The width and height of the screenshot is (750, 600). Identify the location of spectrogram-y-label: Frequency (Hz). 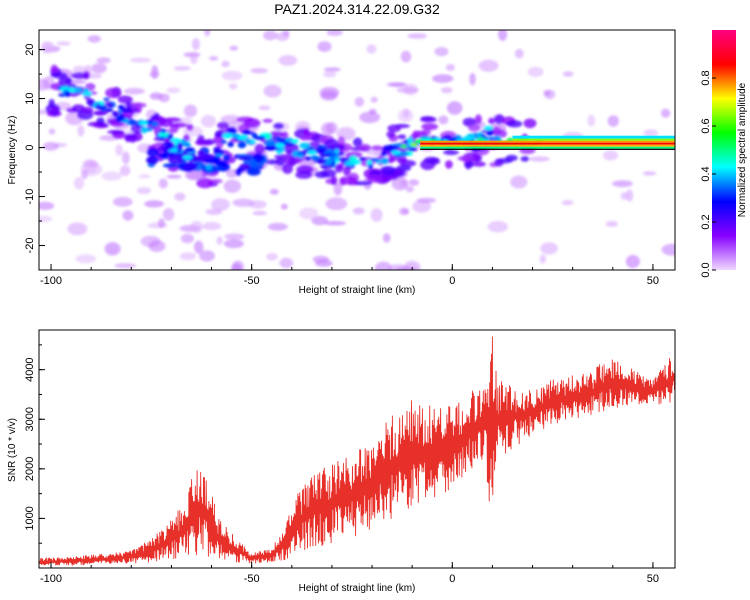
(12, 150).